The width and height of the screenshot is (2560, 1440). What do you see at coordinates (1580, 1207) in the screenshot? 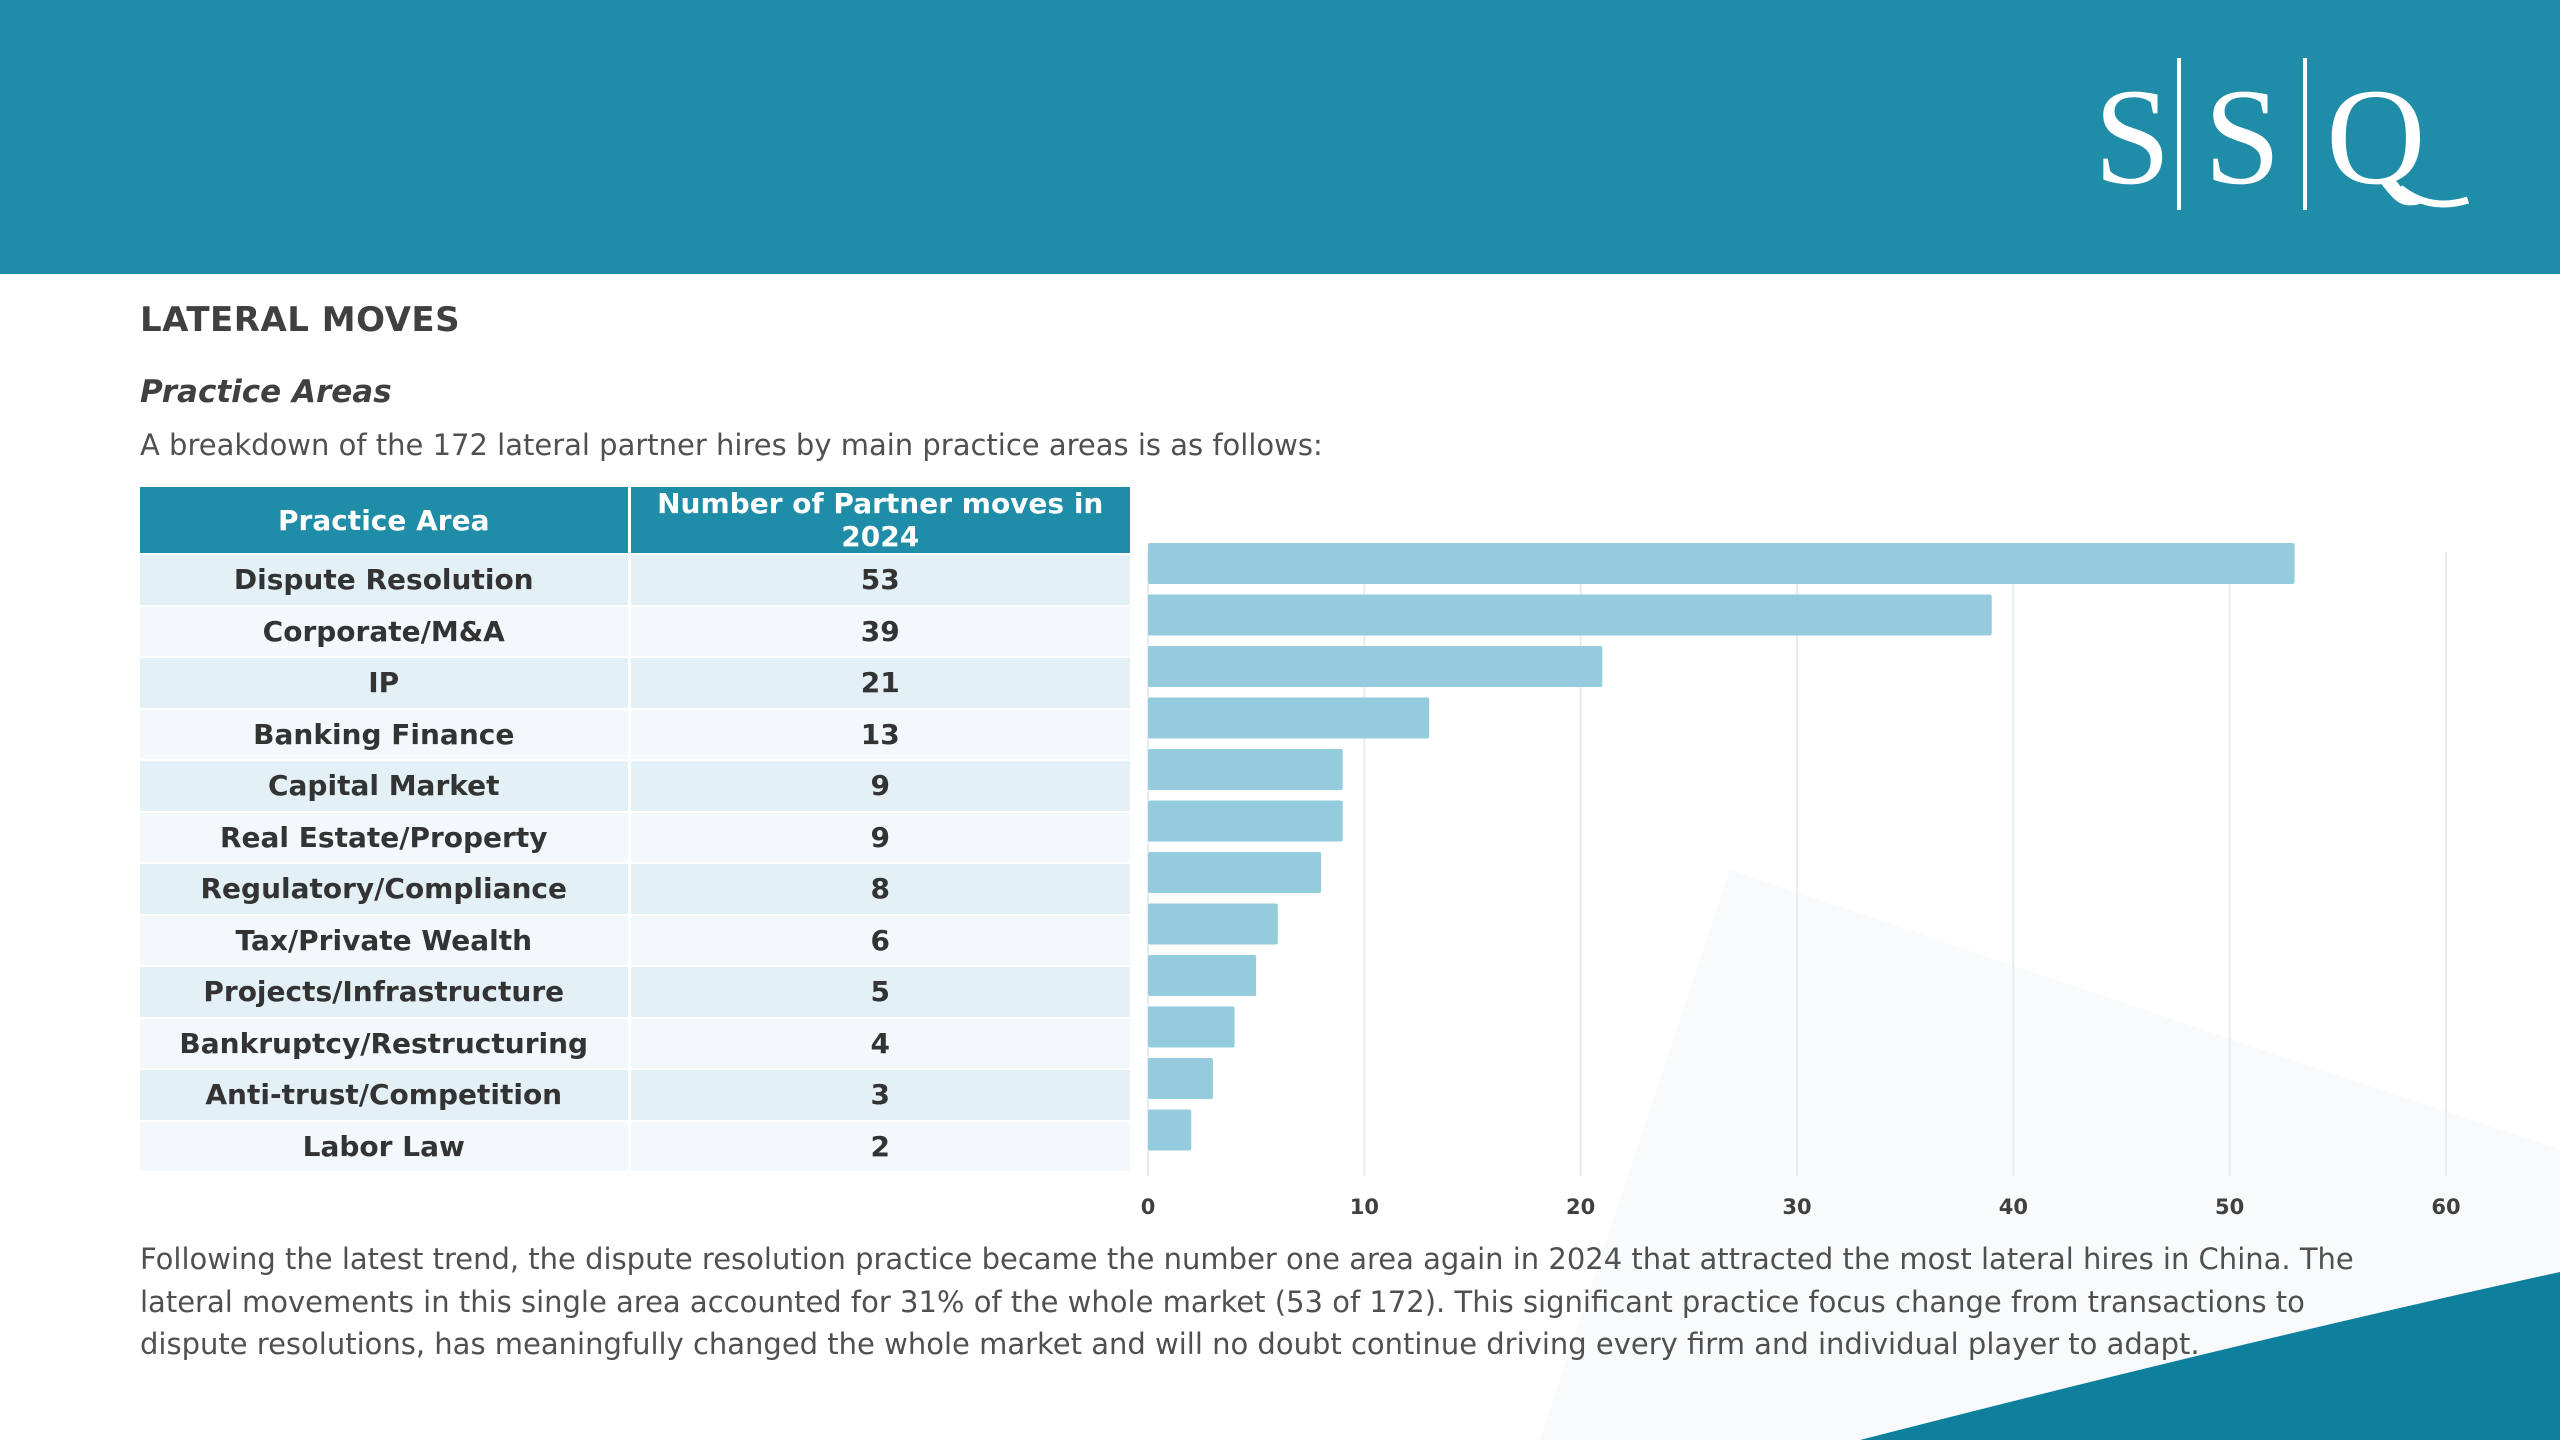
I see `x-tick-label: 20` at bounding box center [1580, 1207].